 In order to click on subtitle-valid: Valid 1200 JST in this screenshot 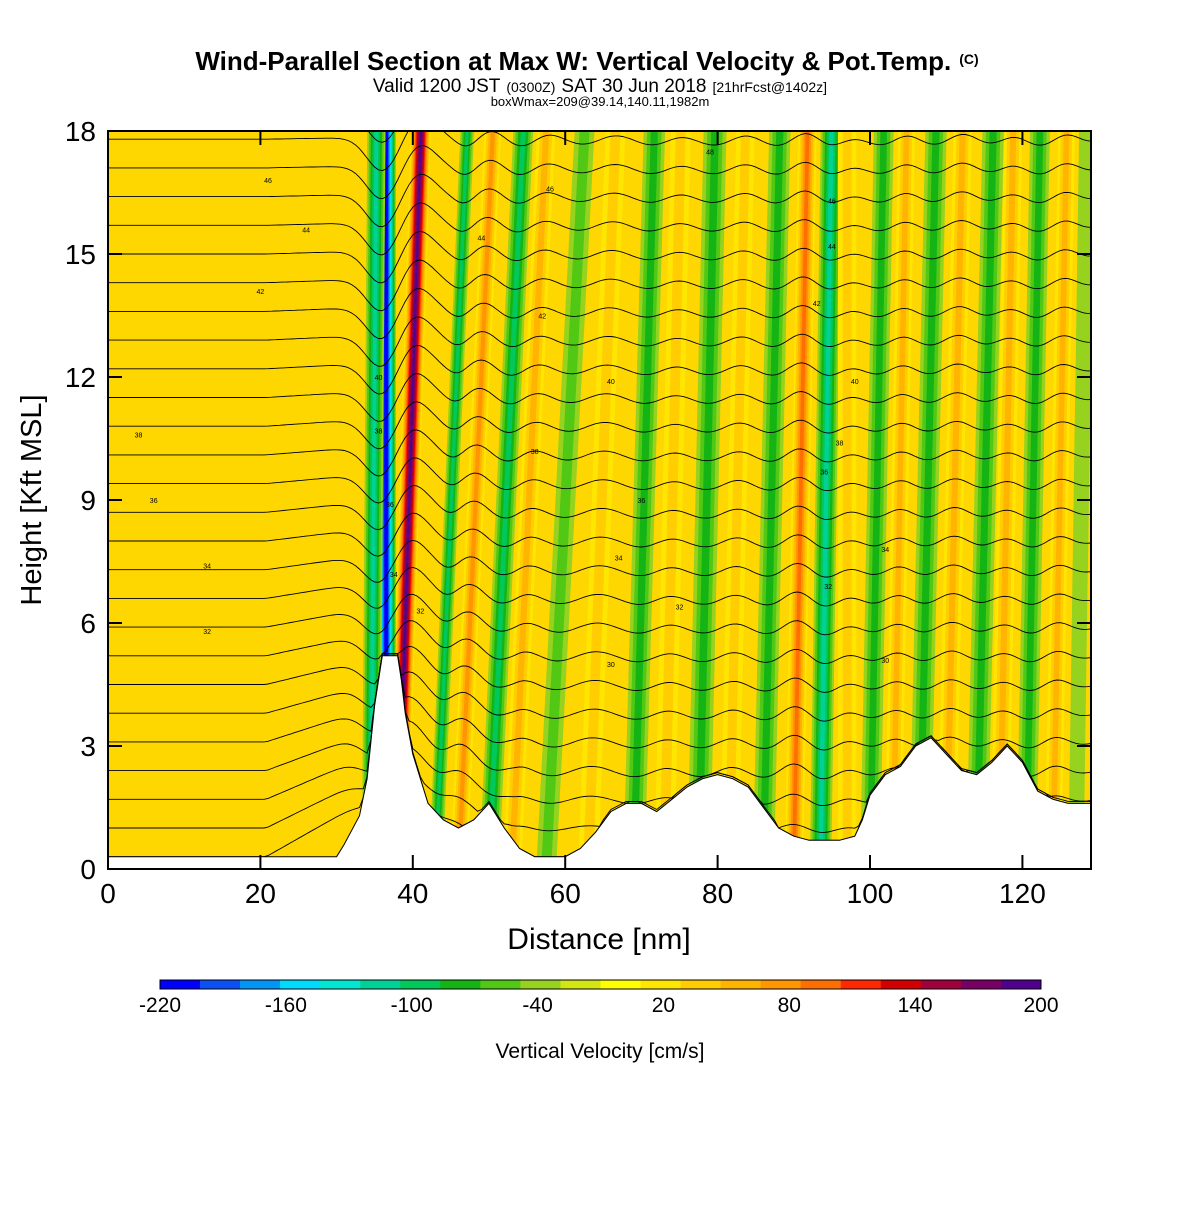, I will do `click(437, 86)`.